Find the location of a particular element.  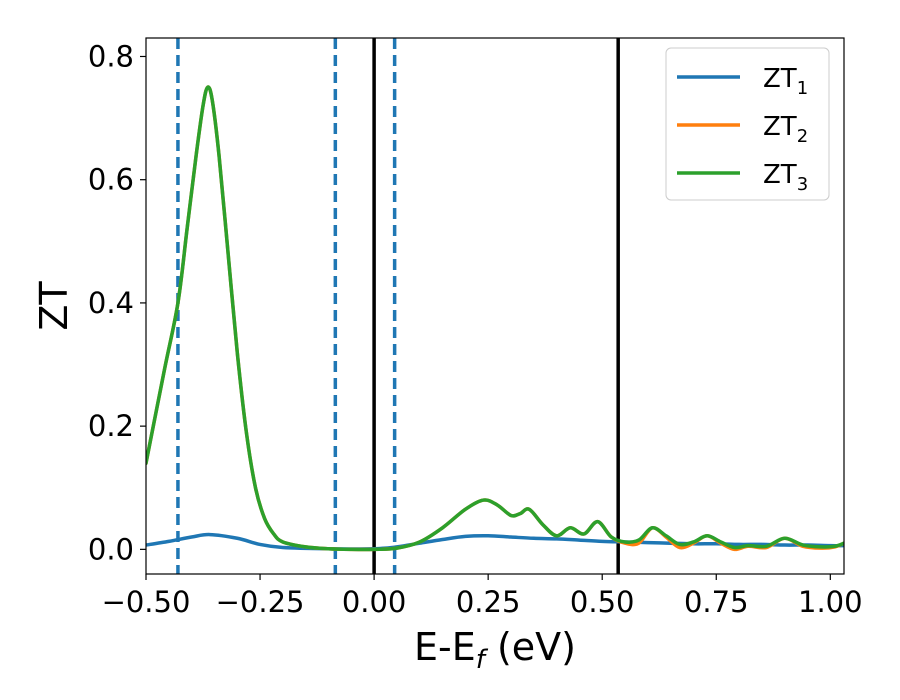

legend-label-zt2: ZT2 is located at coordinates (785, 129).